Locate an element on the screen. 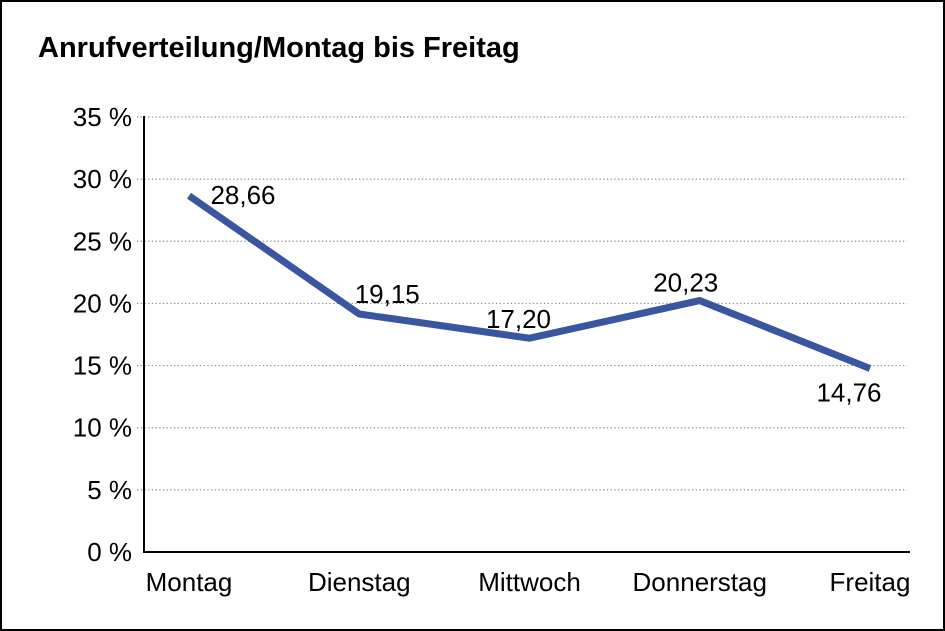 Image resolution: width=945 pixels, height=631 pixels. x-axis-category-label: Freitag is located at coordinates (870, 582).